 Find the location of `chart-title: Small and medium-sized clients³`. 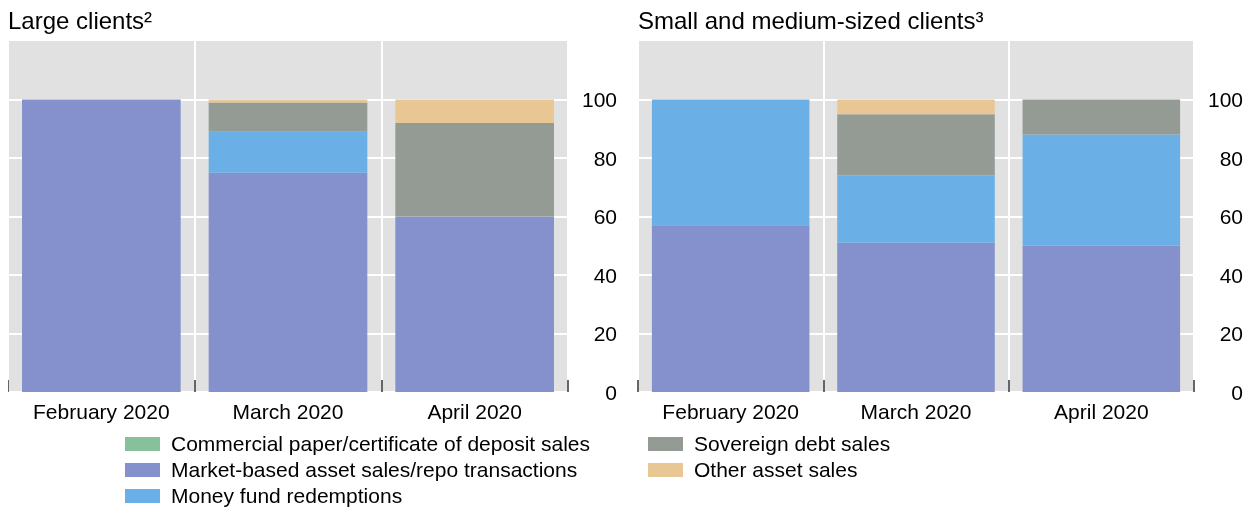

chart-title: Small and medium-sized clients³ is located at coordinates (811, 20).